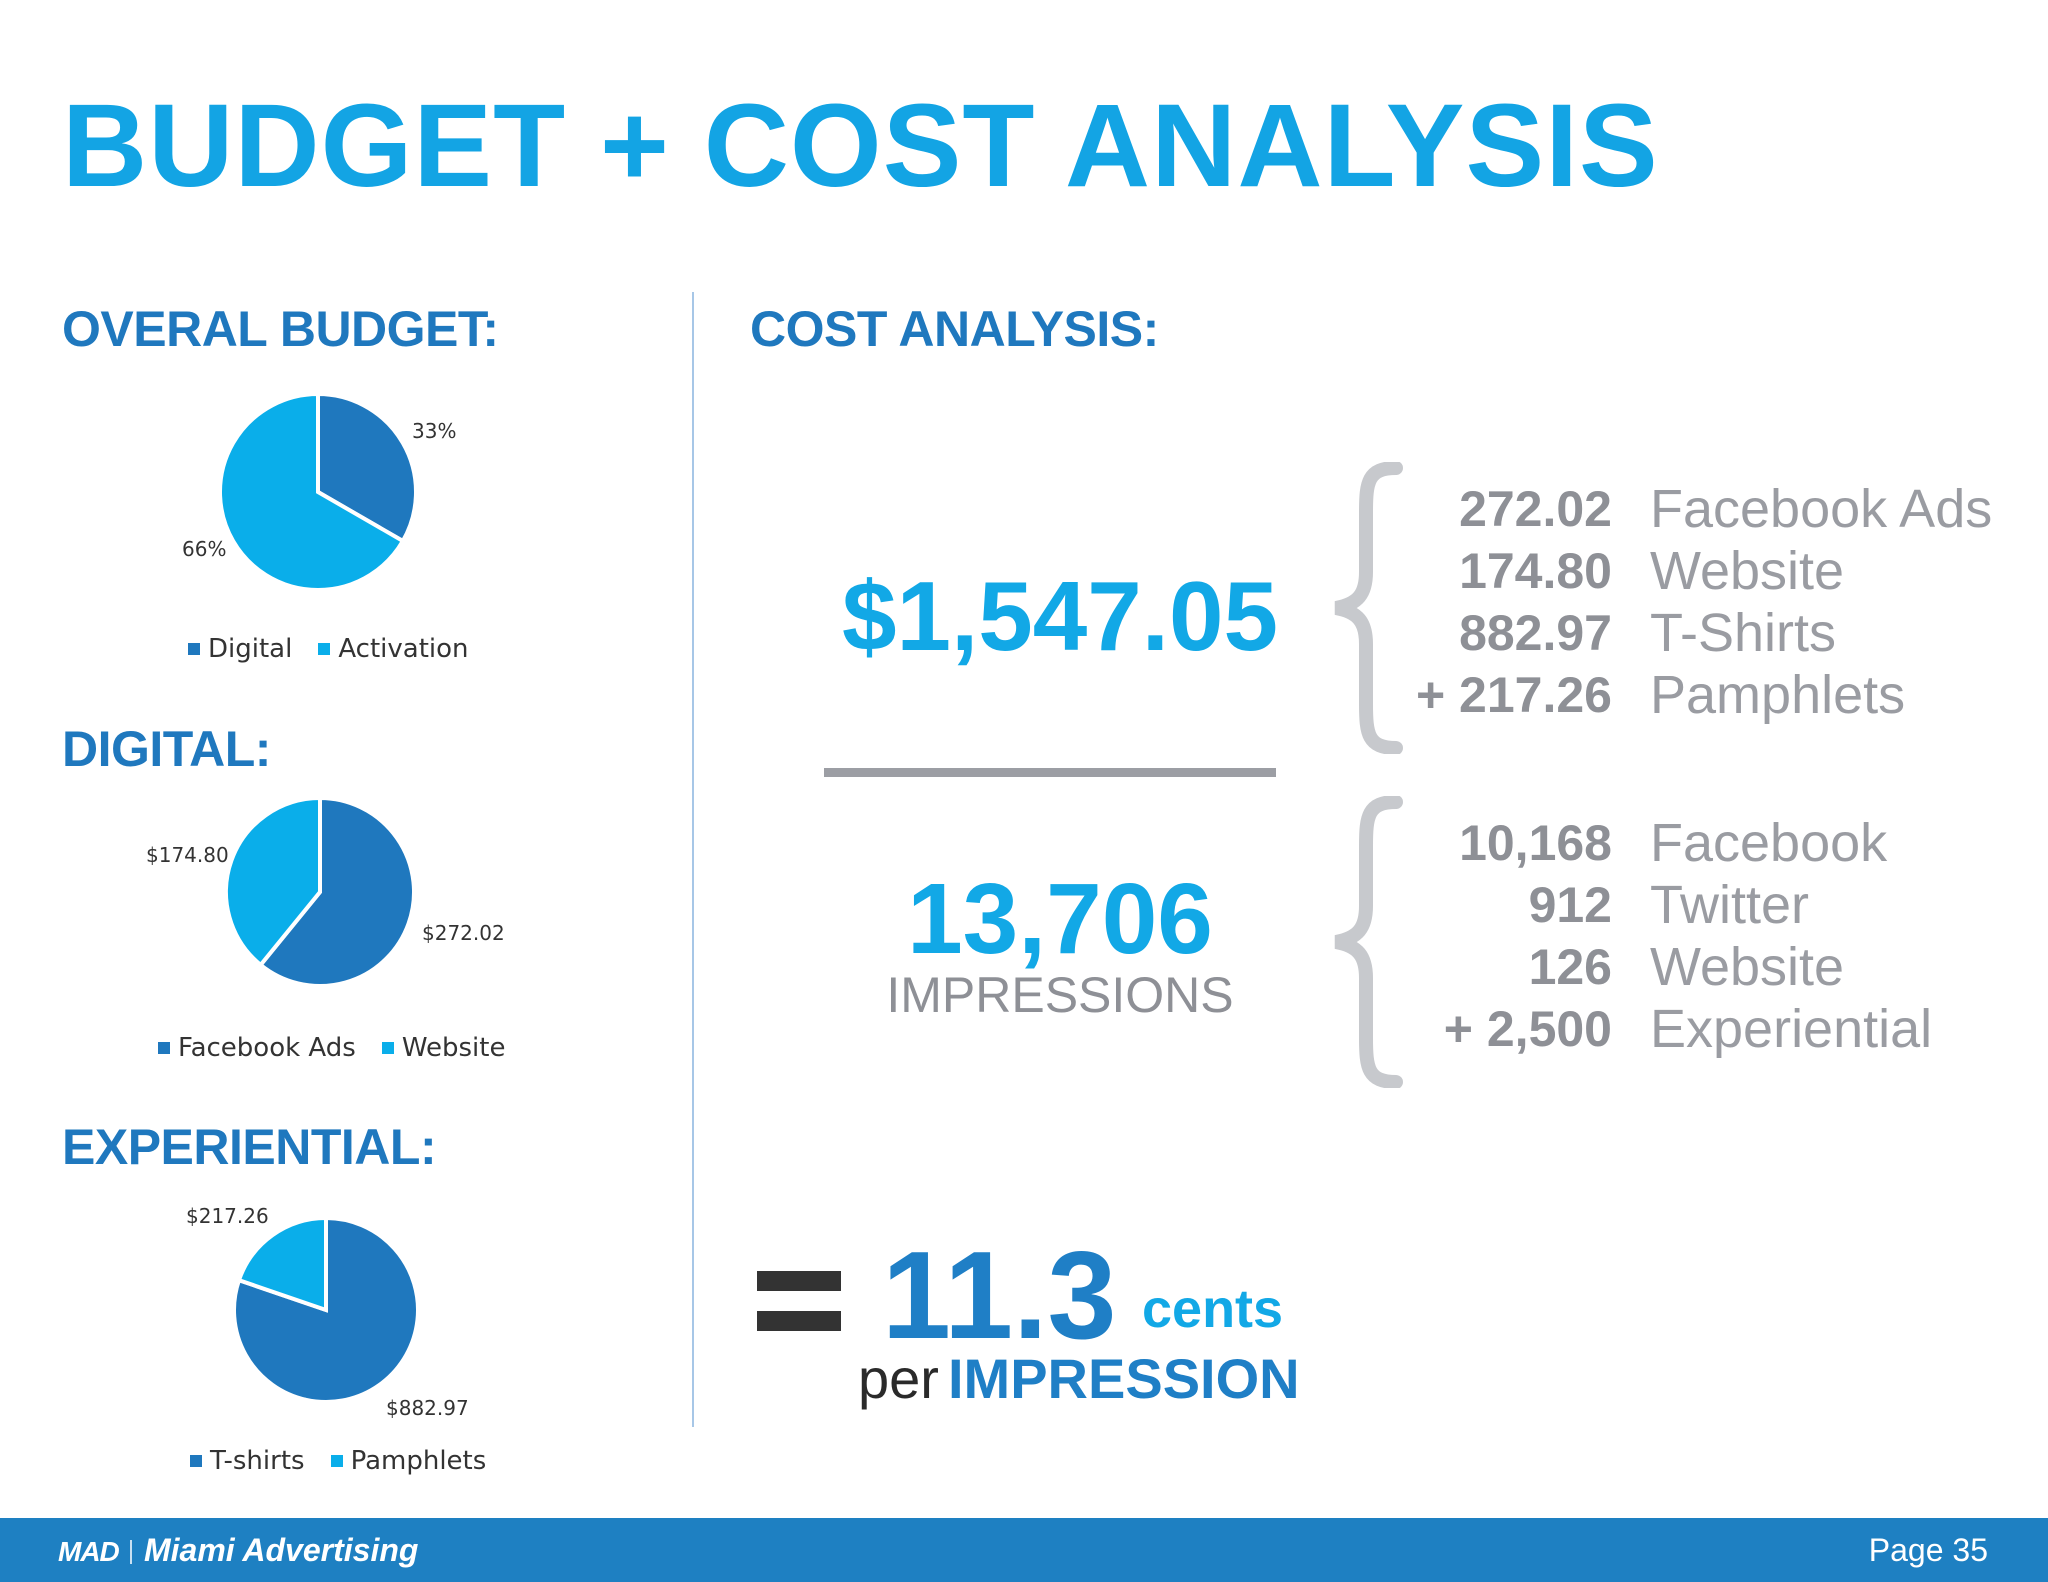 The width and height of the screenshot is (2048, 1582). What do you see at coordinates (1570, 905) in the screenshot?
I see `impressions-value: 912` at bounding box center [1570, 905].